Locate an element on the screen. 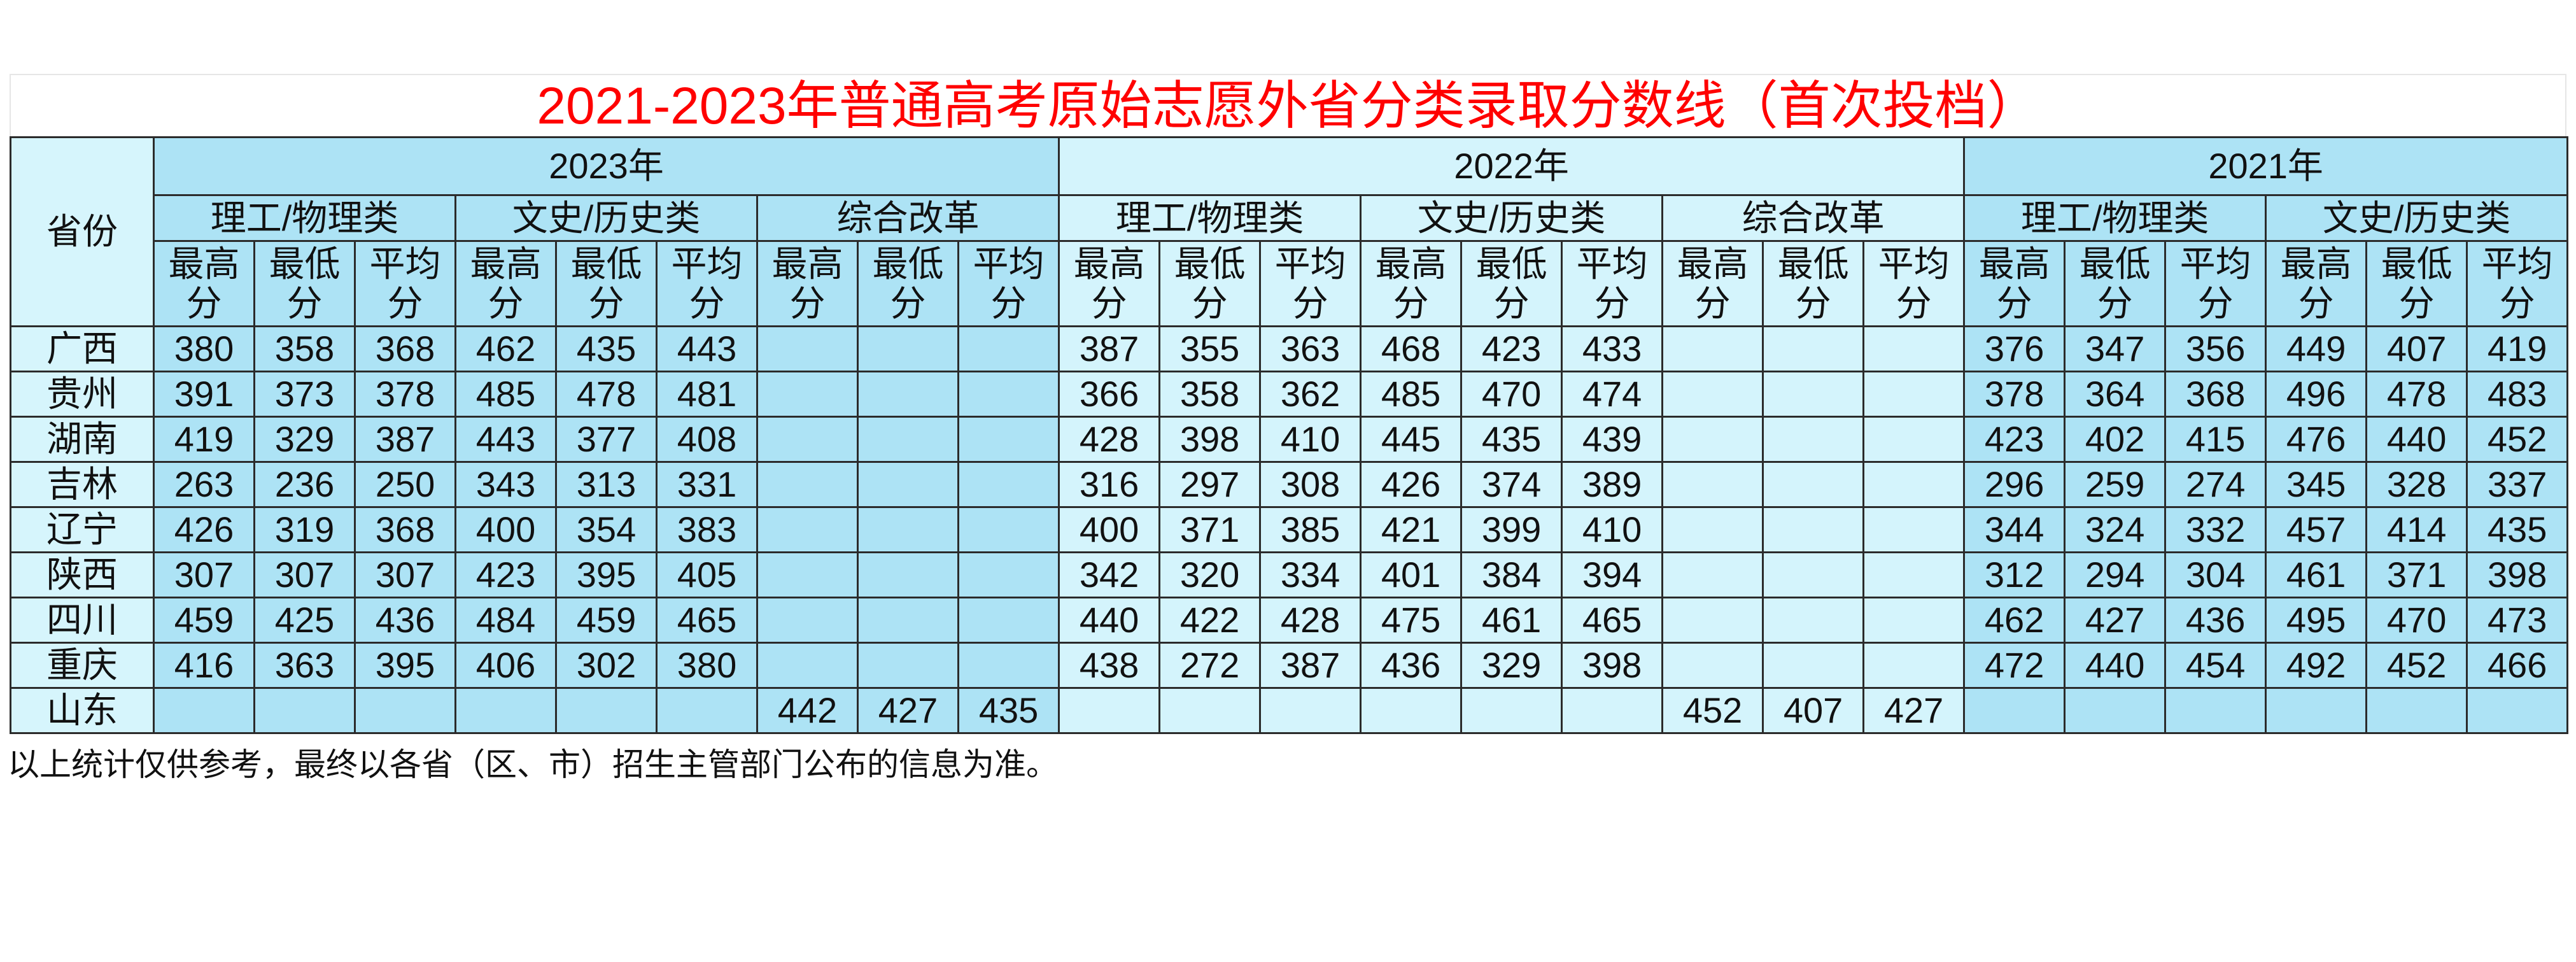 The height and width of the screenshot is (962, 2576). score-cell: 296 is located at coordinates (2015, 484).